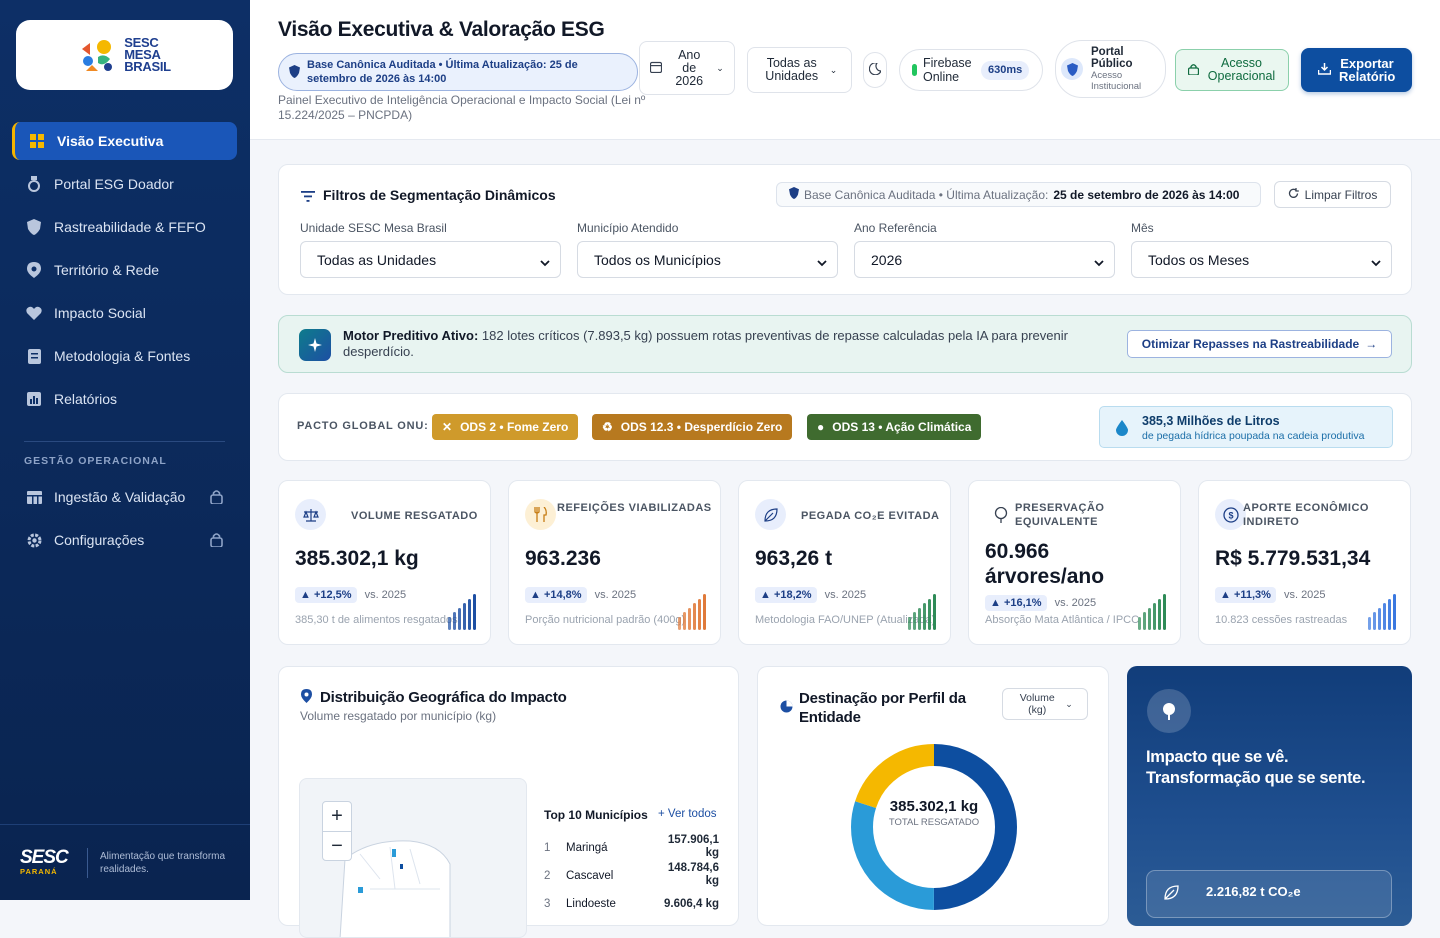 This screenshot has height=938, width=1440. Describe the element at coordinates (1293, 194) in the screenshot. I see `refresh-icon` at that location.